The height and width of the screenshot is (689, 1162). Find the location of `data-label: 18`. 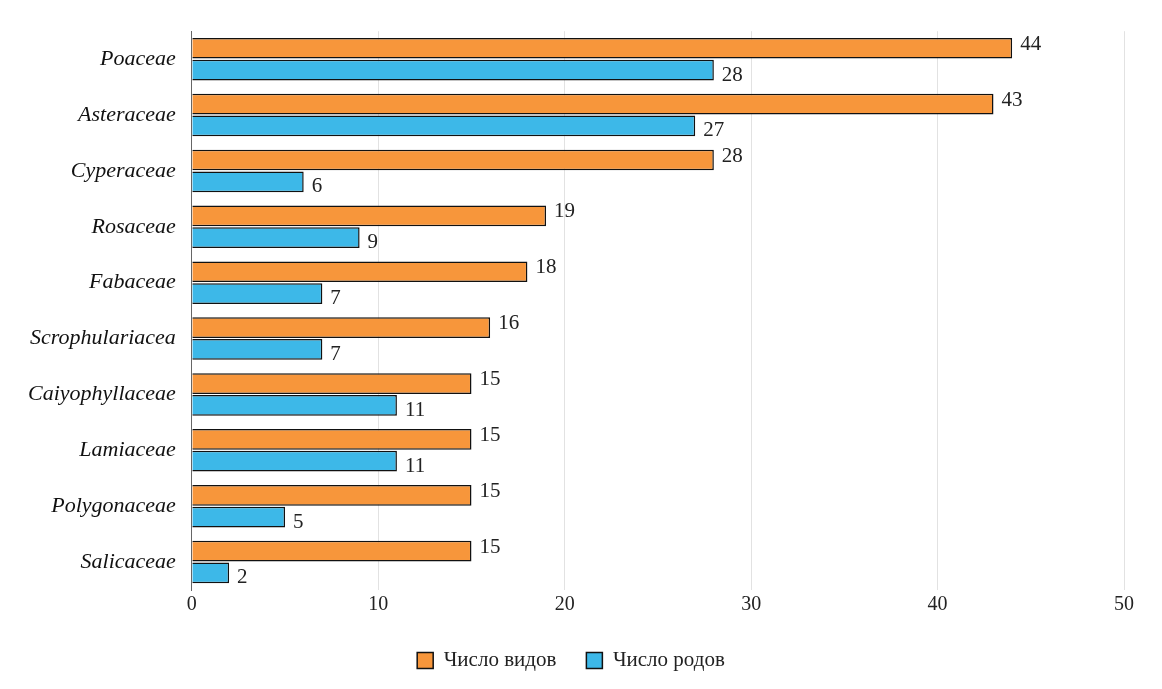

data-label: 18 is located at coordinates (546, 266).